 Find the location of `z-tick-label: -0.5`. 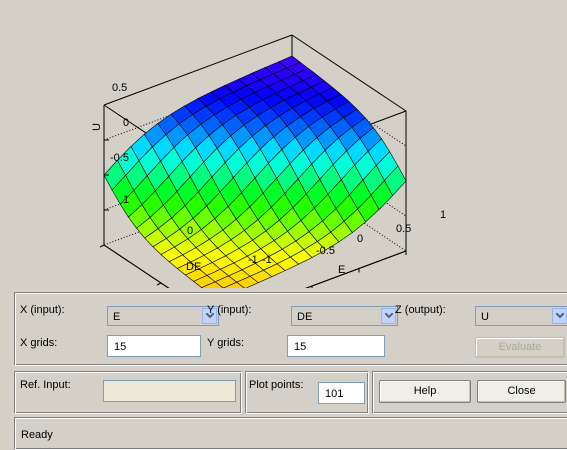

z-tick-label: -0.5 is located at coordinates (119, 158).